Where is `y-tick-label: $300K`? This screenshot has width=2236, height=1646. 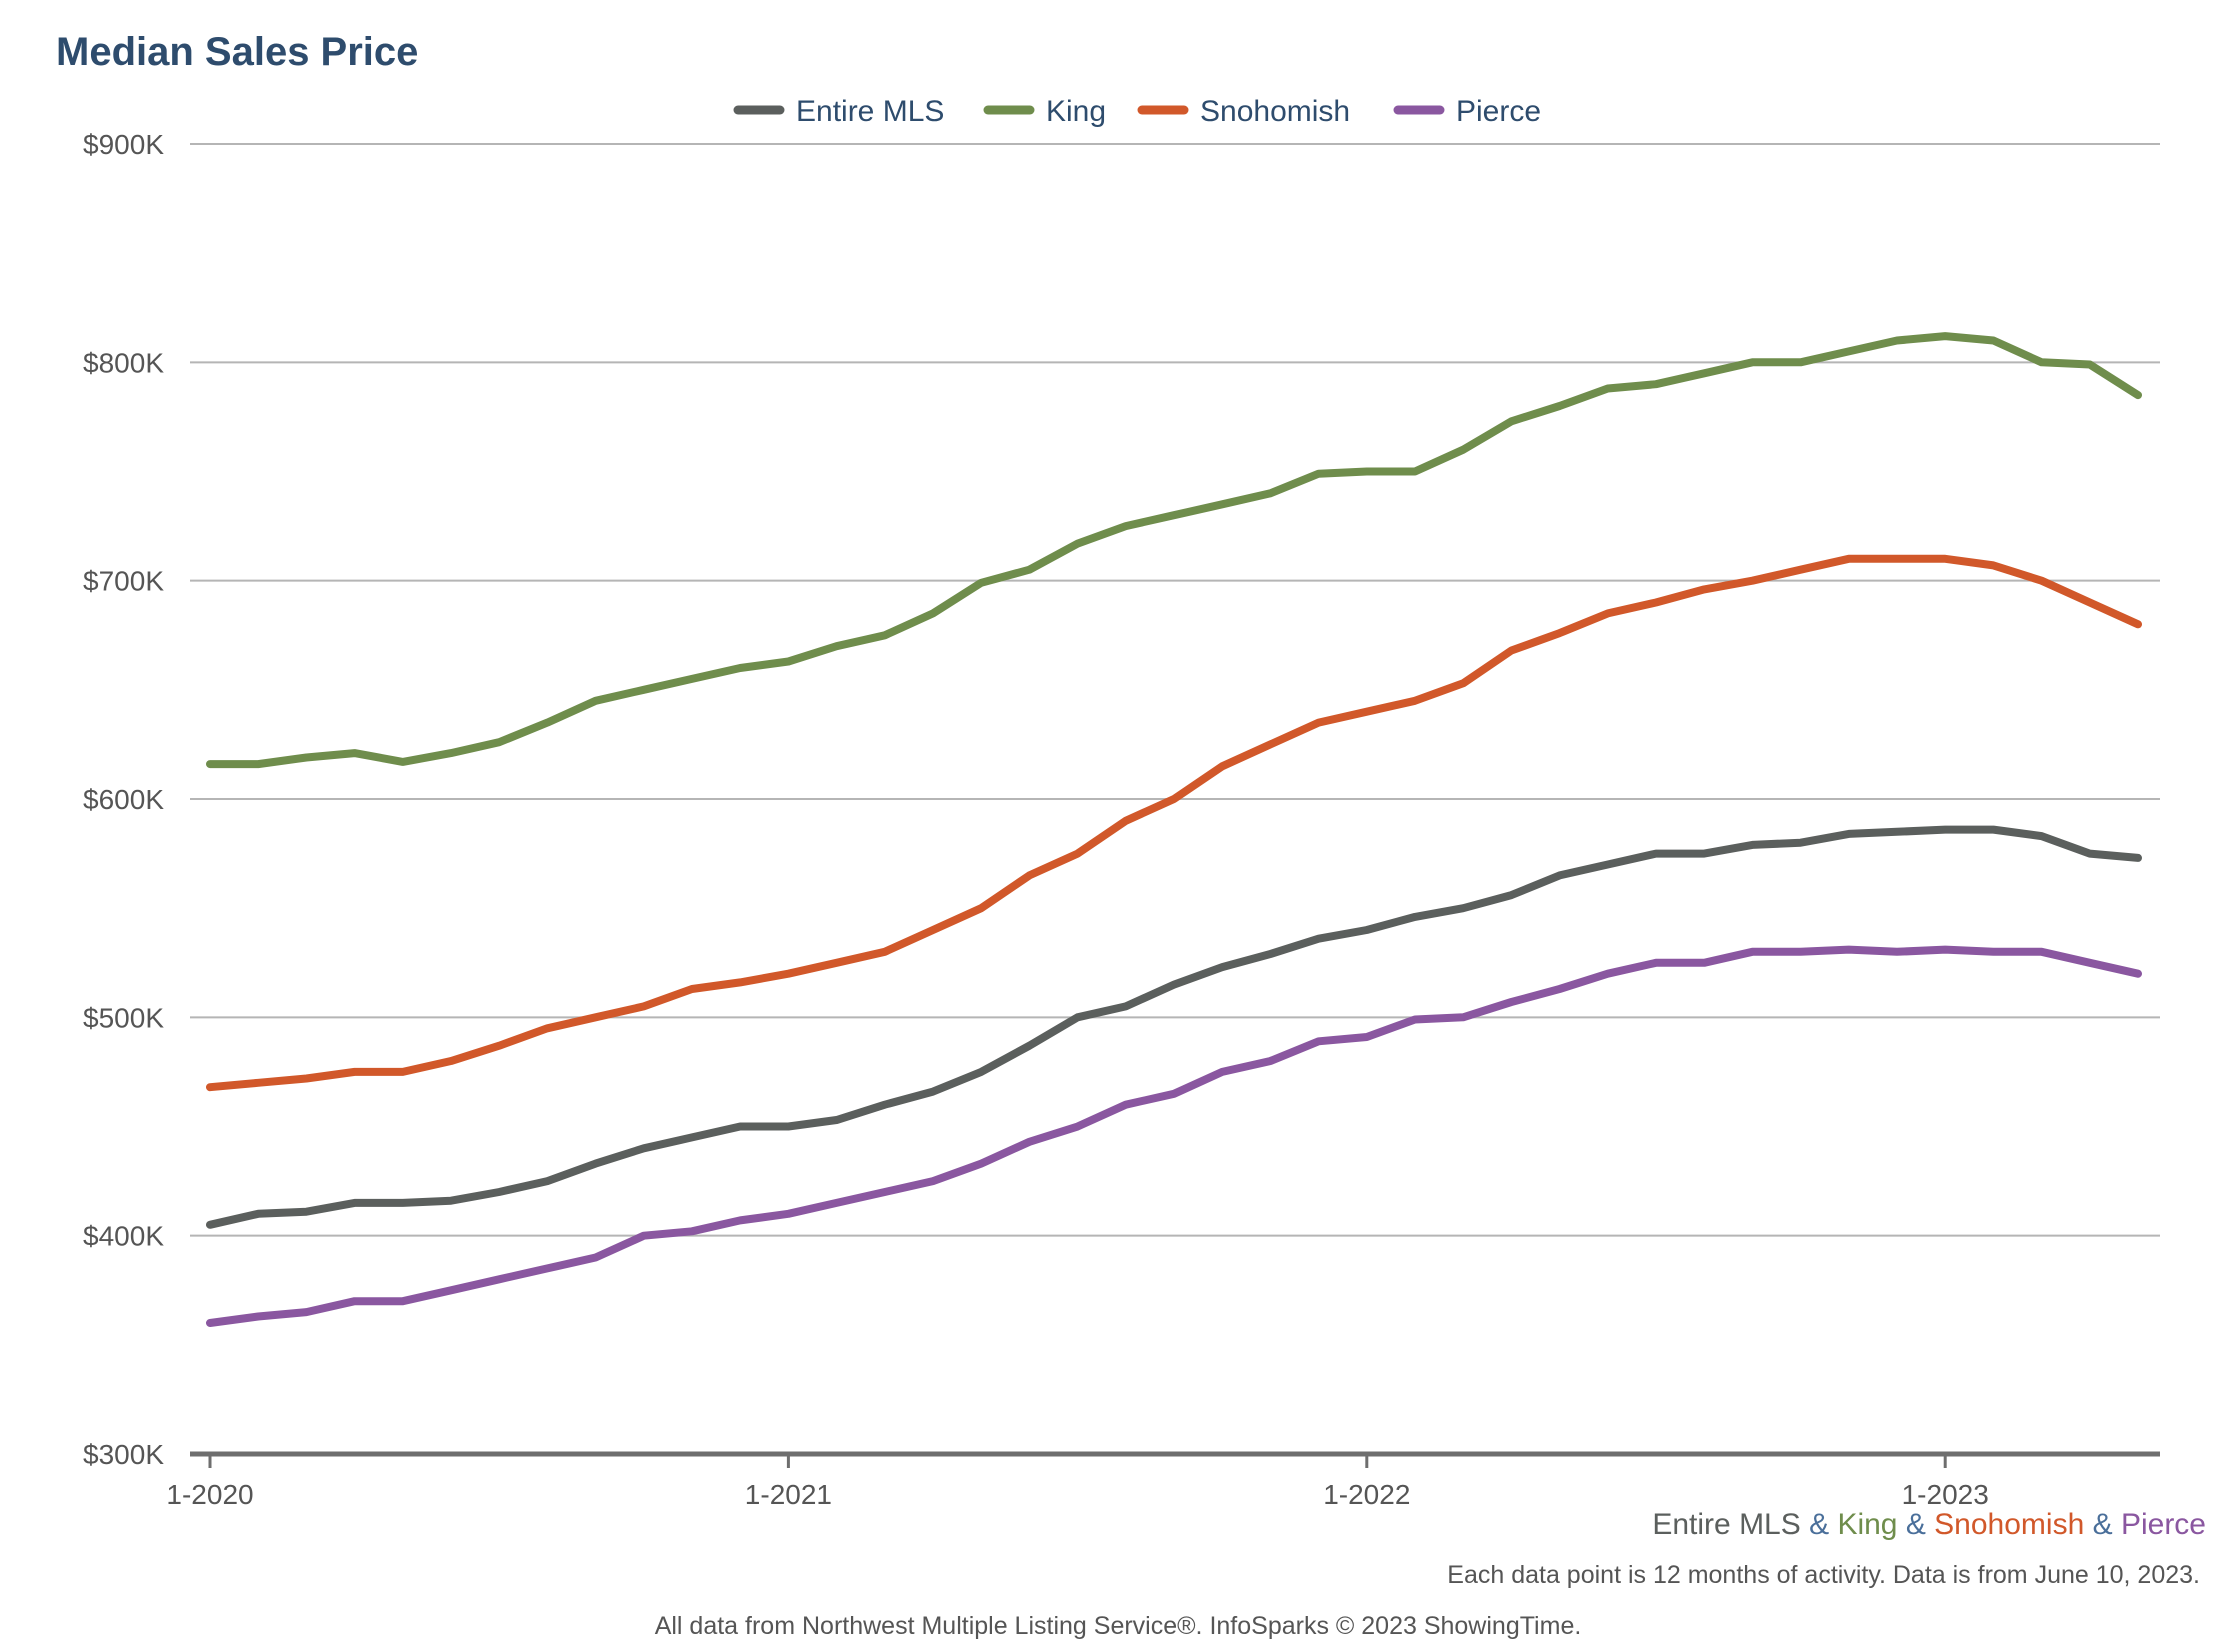 y-tick-label: $300K is located at coordinates (123, 1454).